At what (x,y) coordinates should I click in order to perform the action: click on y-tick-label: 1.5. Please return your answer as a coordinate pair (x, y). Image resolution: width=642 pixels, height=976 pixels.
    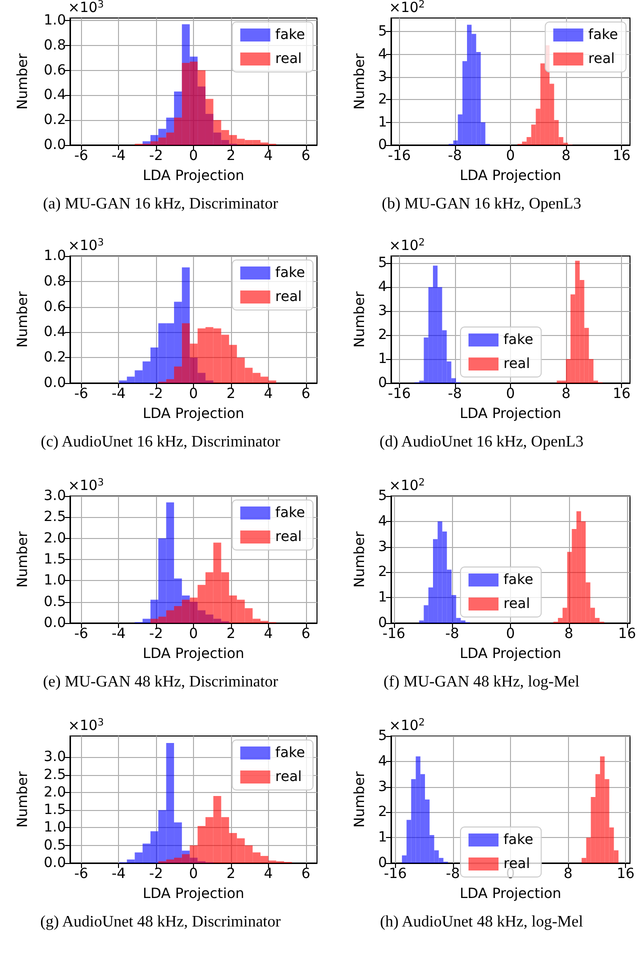
    Looking at the image, I should click on (55, 560).